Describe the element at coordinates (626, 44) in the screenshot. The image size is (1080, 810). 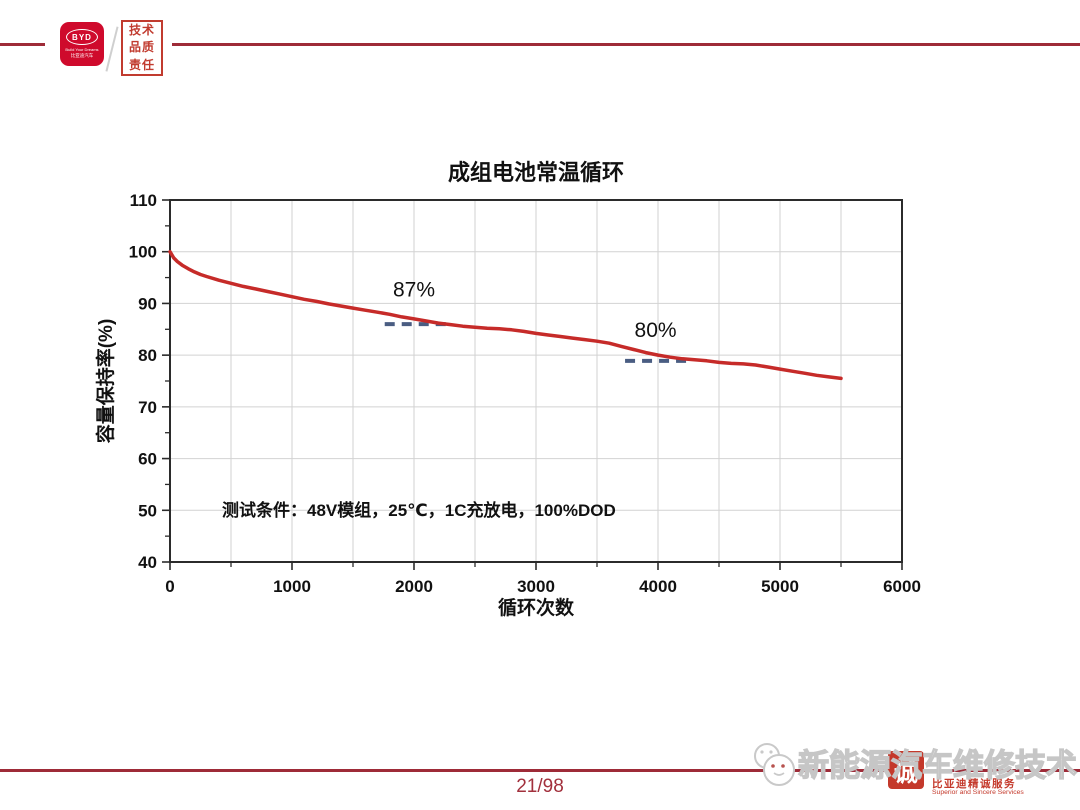
I see `header-rule-right` at that location.